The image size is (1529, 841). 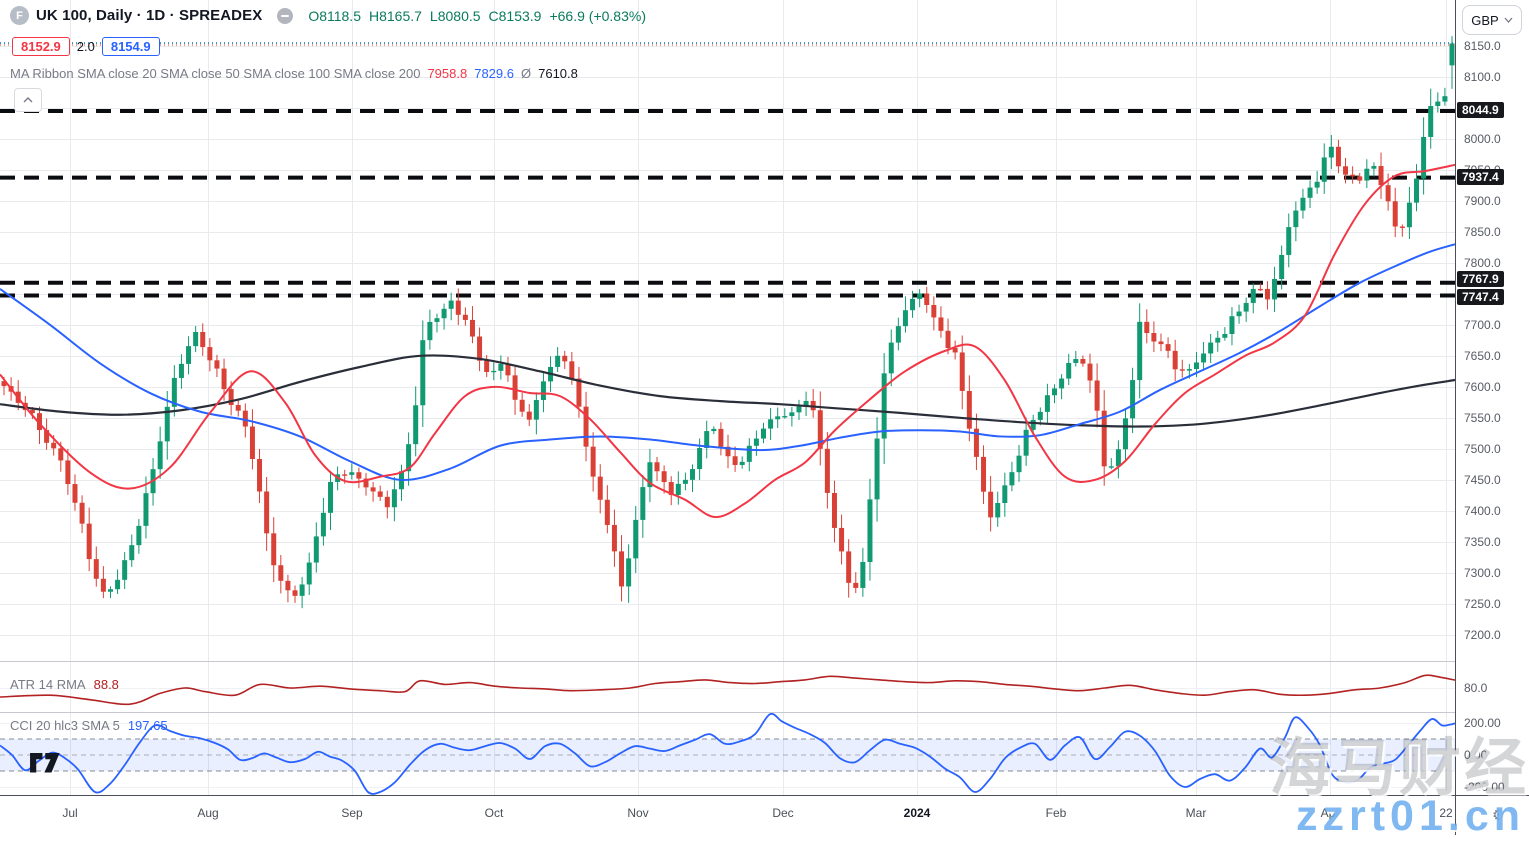 What do you see at coordinates (1482, 448) in the screenshot?
I see `price-tick: 7500.0` at bounding box center [1482, 448].